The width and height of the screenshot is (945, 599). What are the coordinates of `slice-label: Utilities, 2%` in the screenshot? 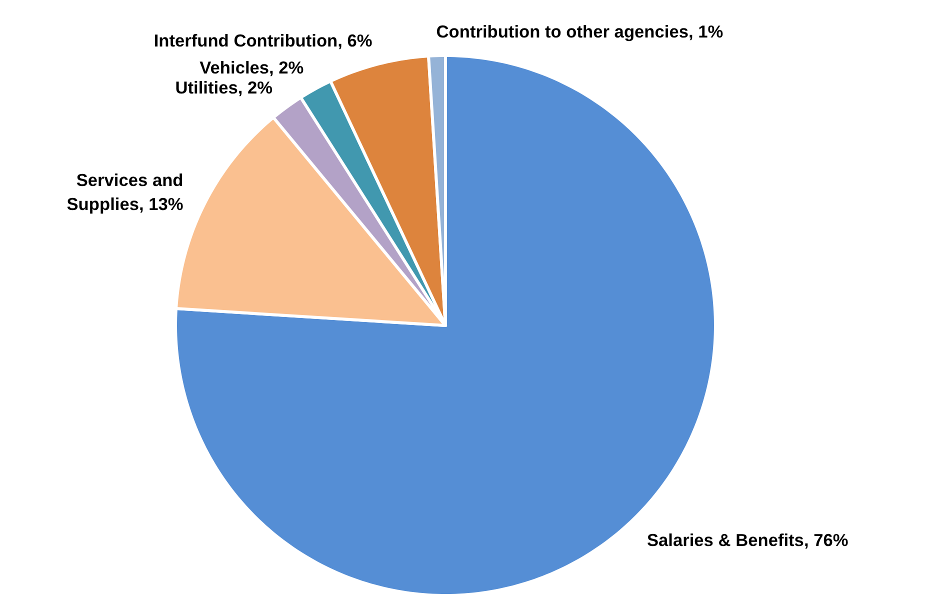 It's located at (224, 87).